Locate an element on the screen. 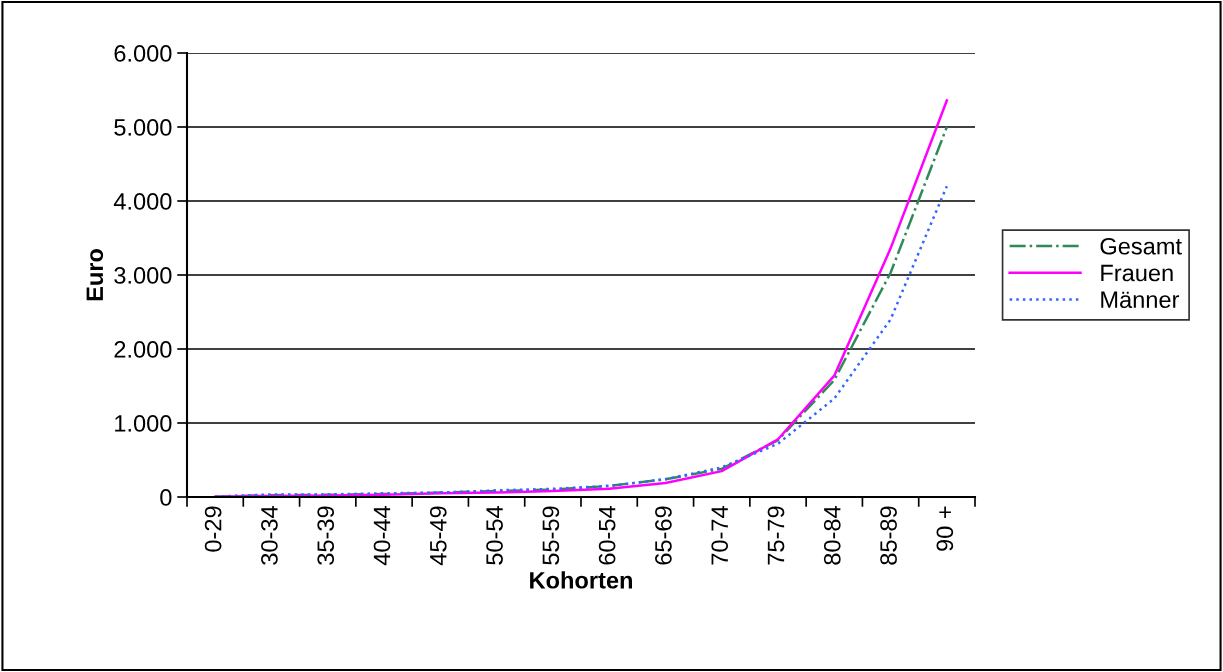 This screenshot has width=1223, height=672. x-tick-label: 70-74 is located at coordinates (720, 535).